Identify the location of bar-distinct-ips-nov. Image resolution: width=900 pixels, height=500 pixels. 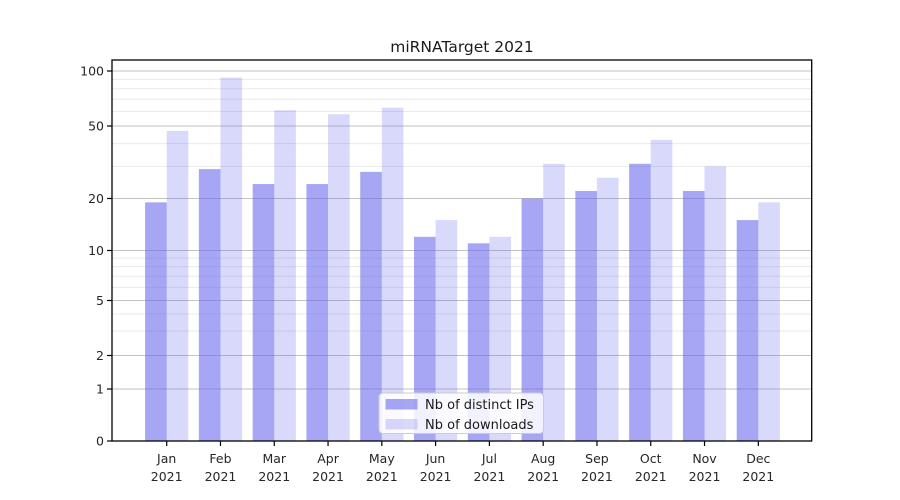
(693, 315).